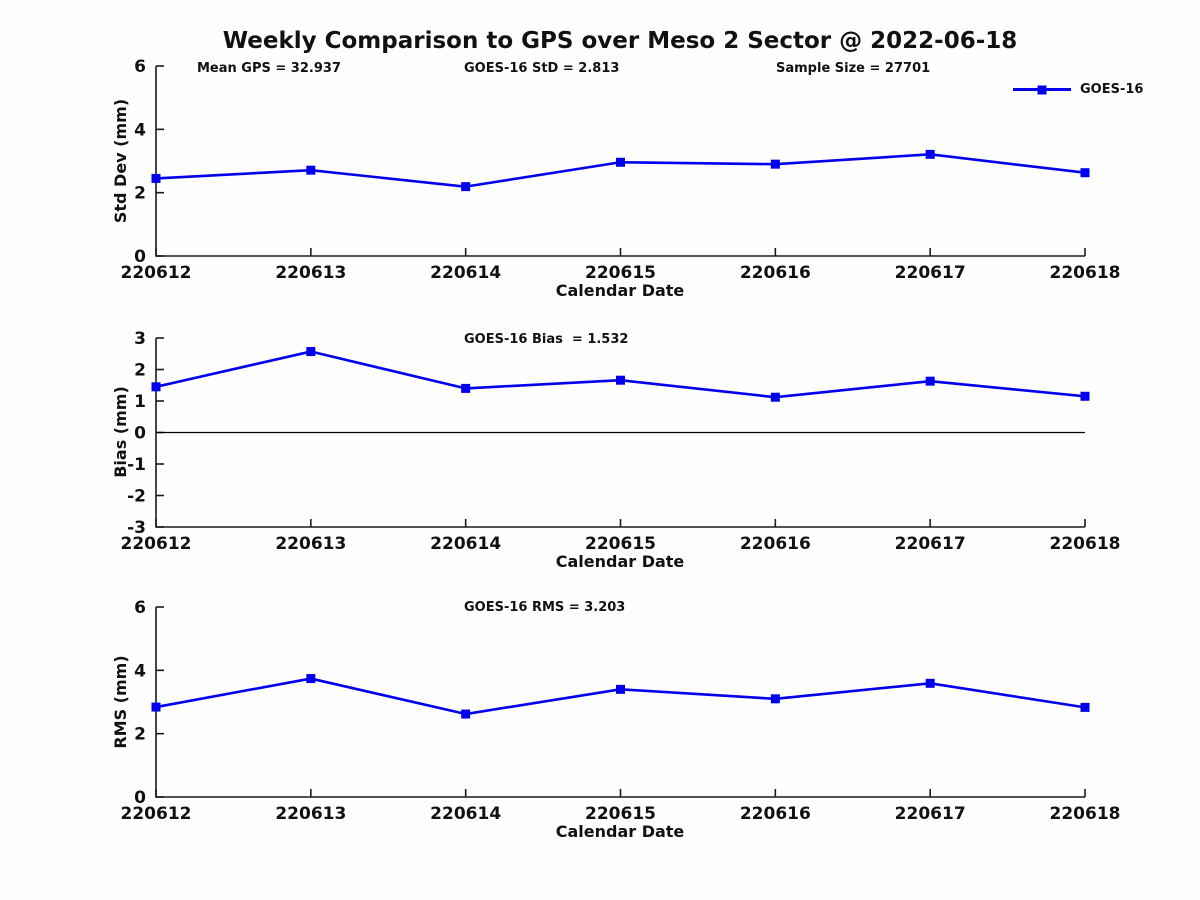 Image resolution: width=1200 pixels, height=900 pixels. I want to click on legend-line-sample, so click(1042, 89).